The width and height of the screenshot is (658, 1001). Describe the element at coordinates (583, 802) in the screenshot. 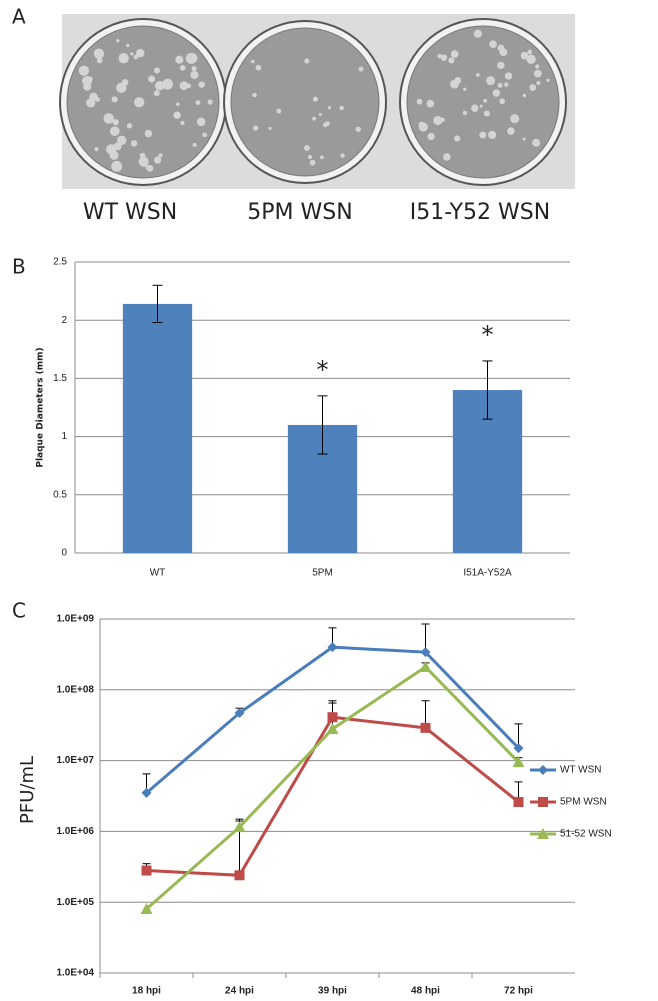

I see `legend-label: 5PM WSN` at that location.